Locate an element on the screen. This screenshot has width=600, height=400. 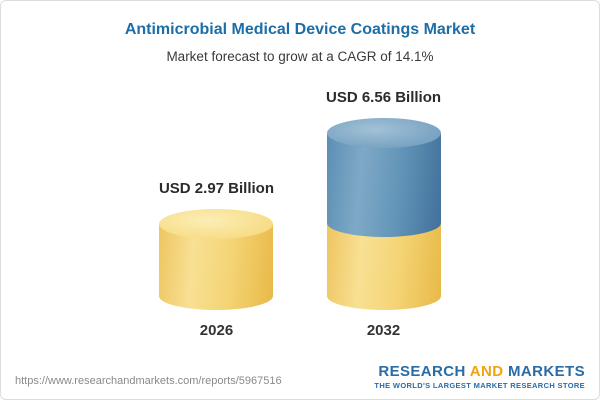
value-label-2026: USD 2.97 Billion is located at coordinates (216, 188).